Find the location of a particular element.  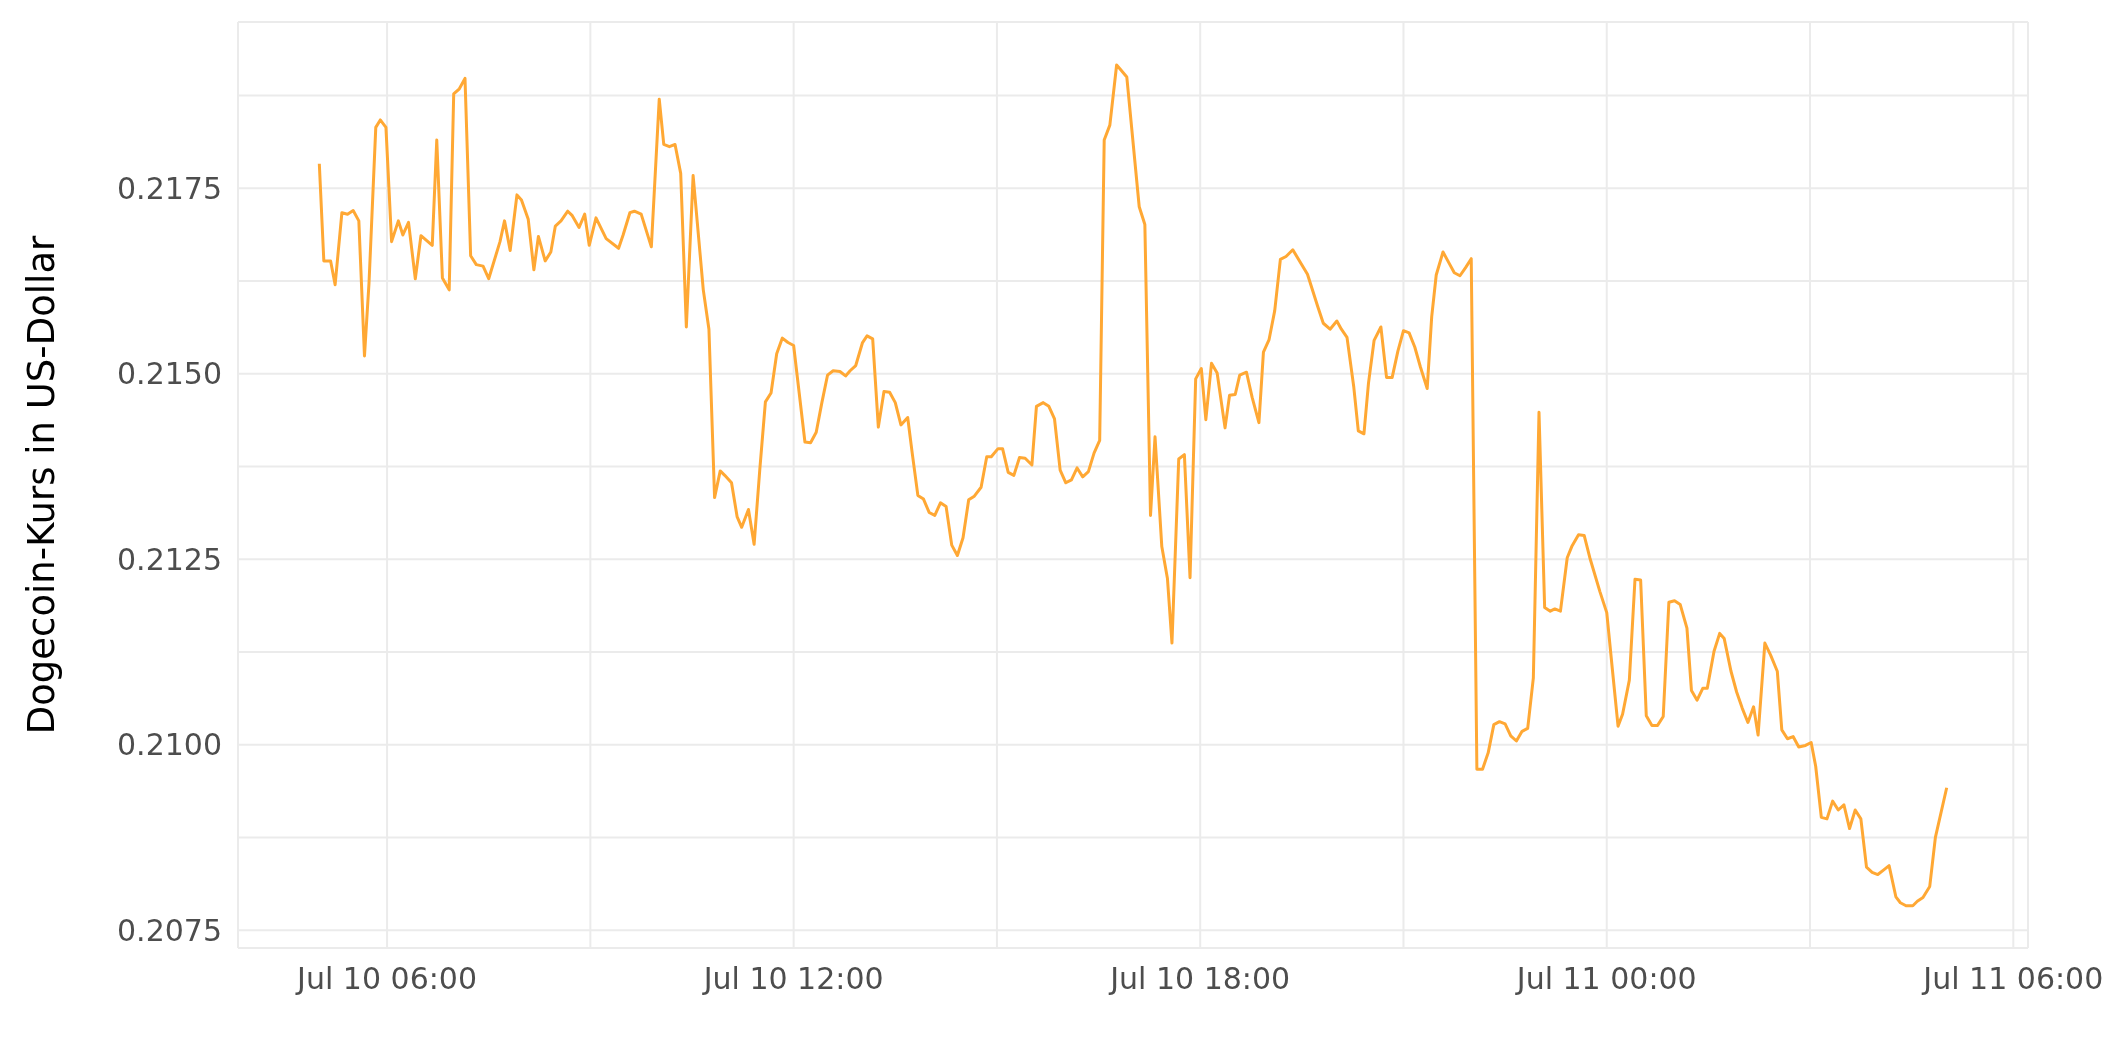

y-tick-label: 0.2125 is located at coordinates (169, 559).